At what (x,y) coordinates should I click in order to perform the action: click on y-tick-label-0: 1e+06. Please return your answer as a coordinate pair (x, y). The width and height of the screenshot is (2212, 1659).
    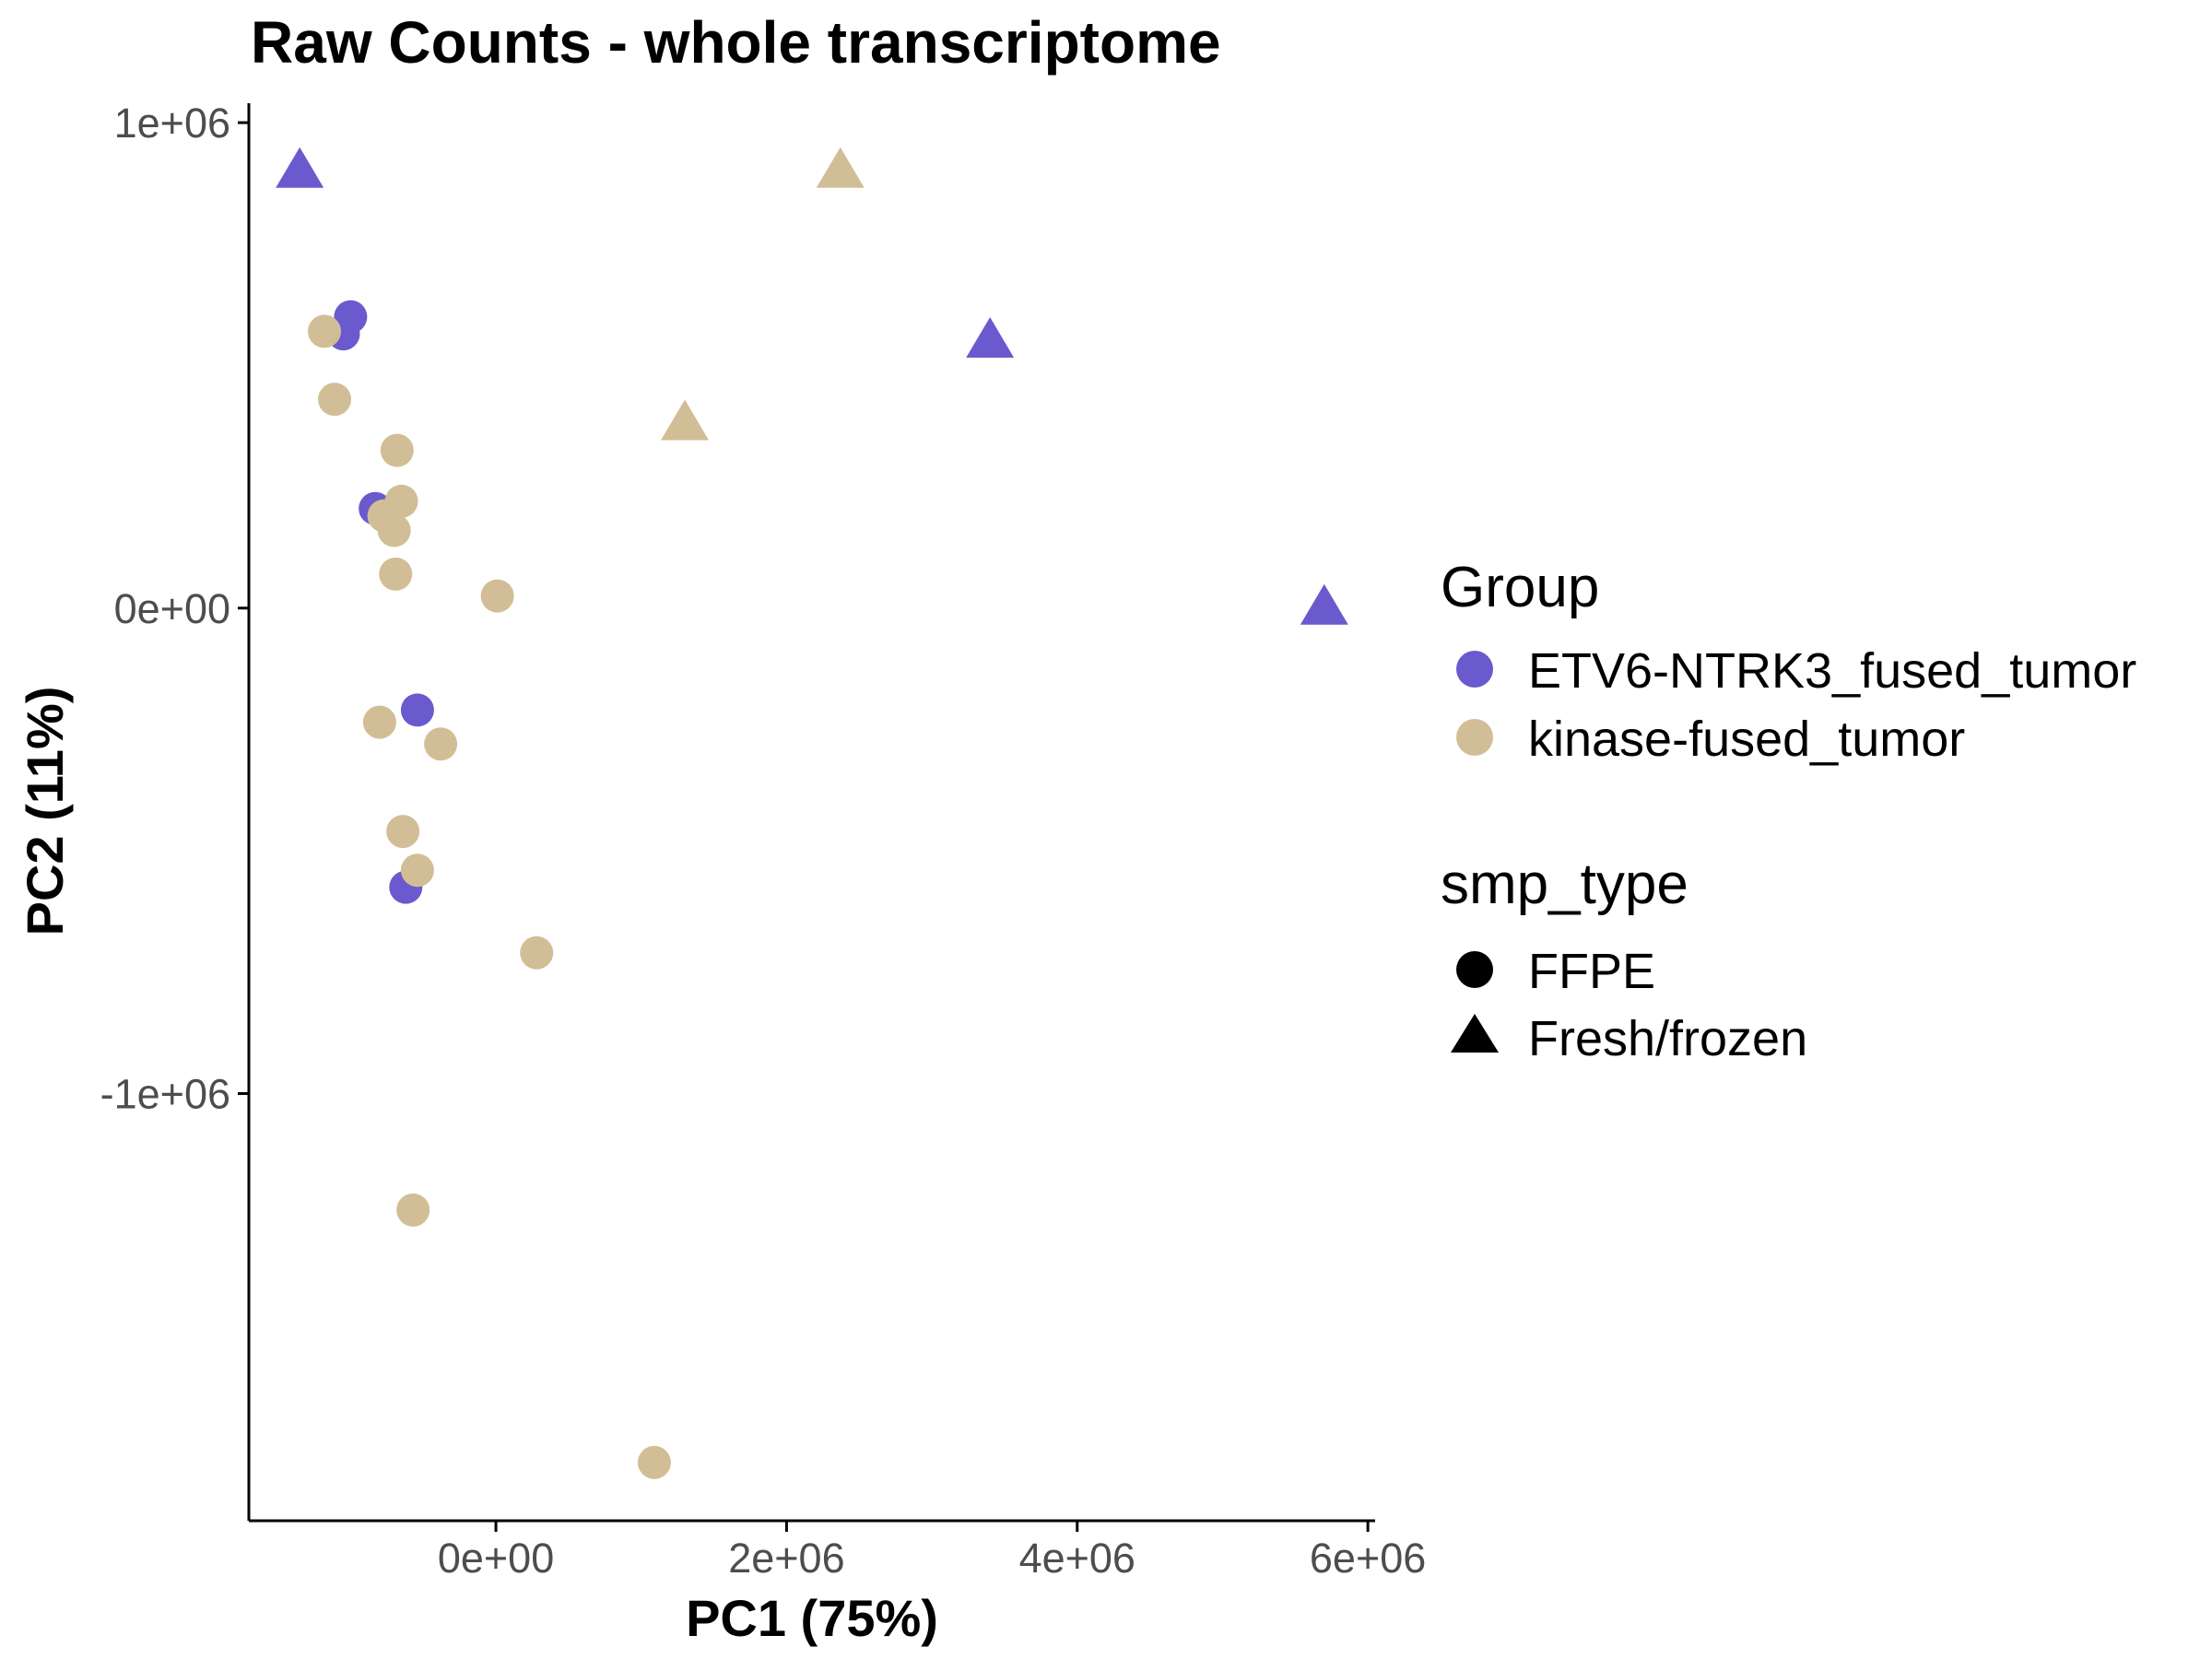
    Looking at the image, I should click on (172, 123).